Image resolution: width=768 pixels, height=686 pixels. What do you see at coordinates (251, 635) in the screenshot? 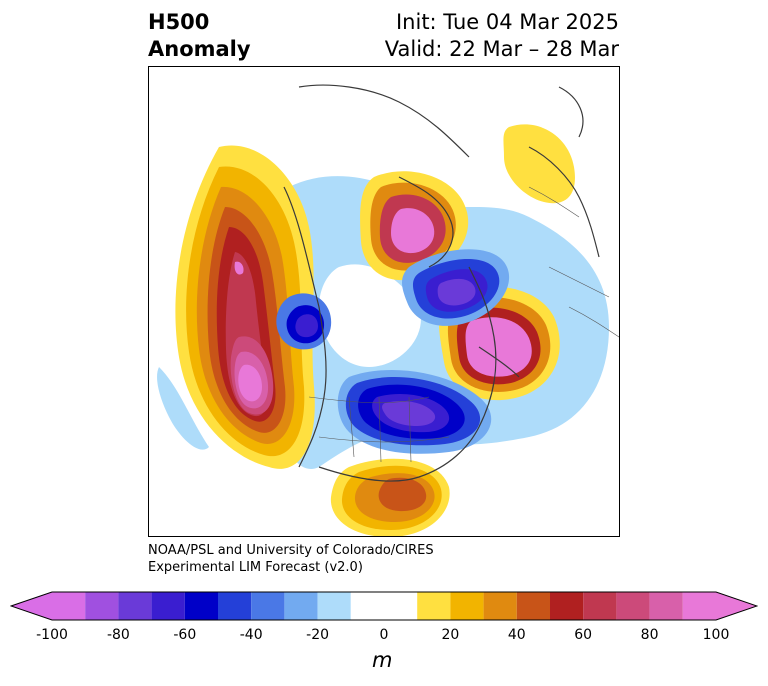
I see `colorbar-tick-label: -40` at bounding box center [251, 635].